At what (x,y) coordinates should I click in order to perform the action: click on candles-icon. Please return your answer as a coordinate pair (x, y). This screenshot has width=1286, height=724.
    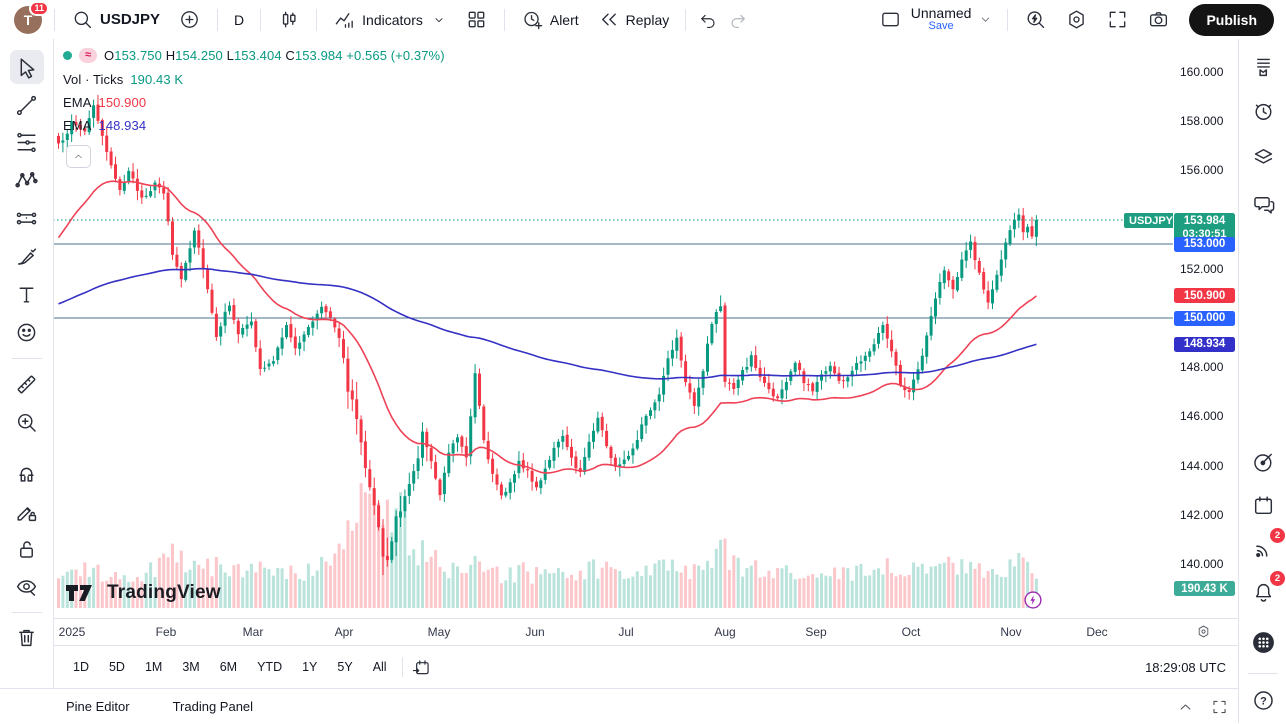
    Looking at the image, I should click on (288, 19).